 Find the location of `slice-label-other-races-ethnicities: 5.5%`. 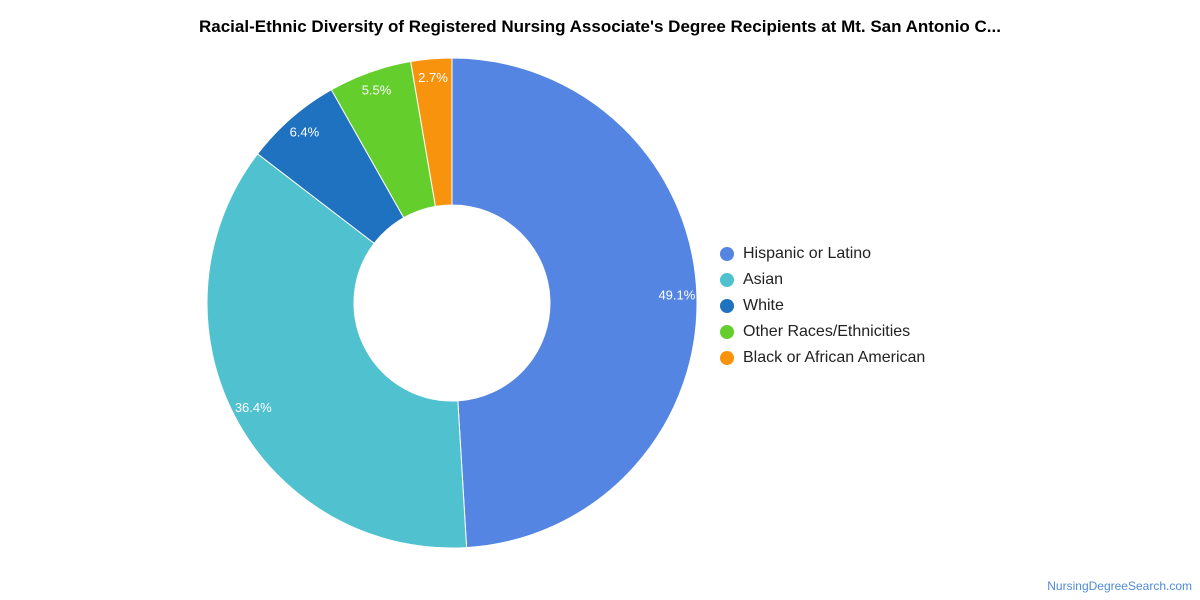

slice-label-other-races-ethnicities: 5.5% is located at coordinates (377, 89).